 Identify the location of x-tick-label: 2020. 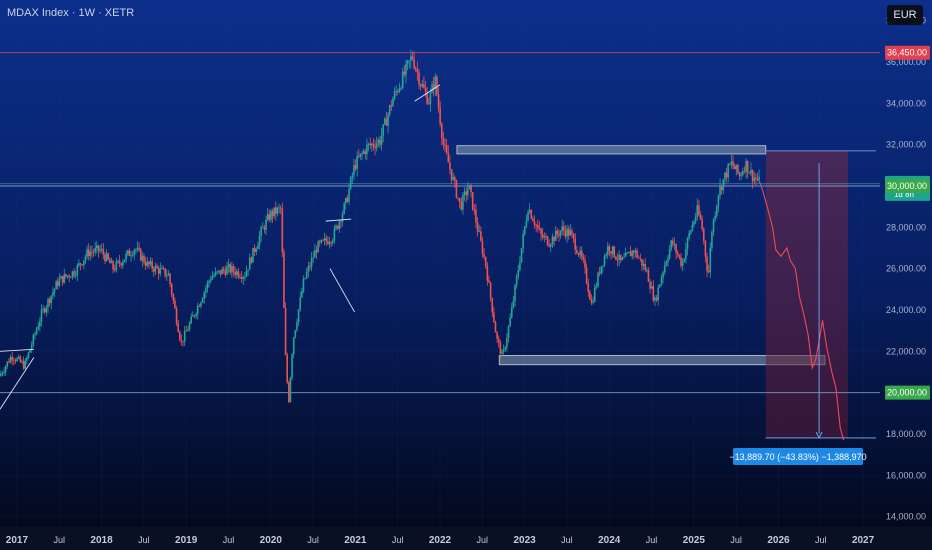
(271, 540).